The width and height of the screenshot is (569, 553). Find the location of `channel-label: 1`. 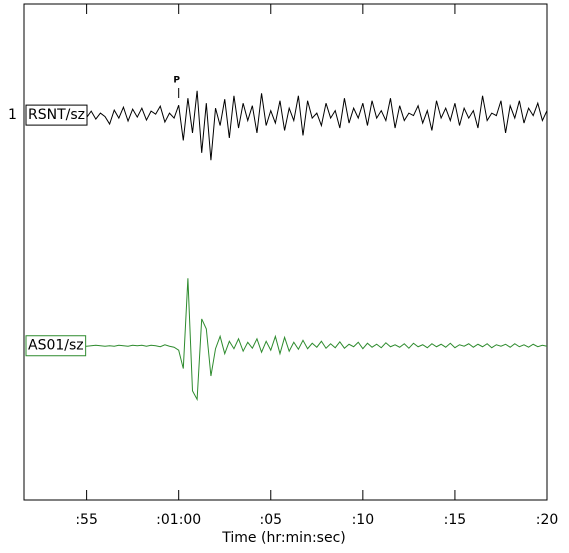

channel-label: 1 is located at coordinates (12, 115).